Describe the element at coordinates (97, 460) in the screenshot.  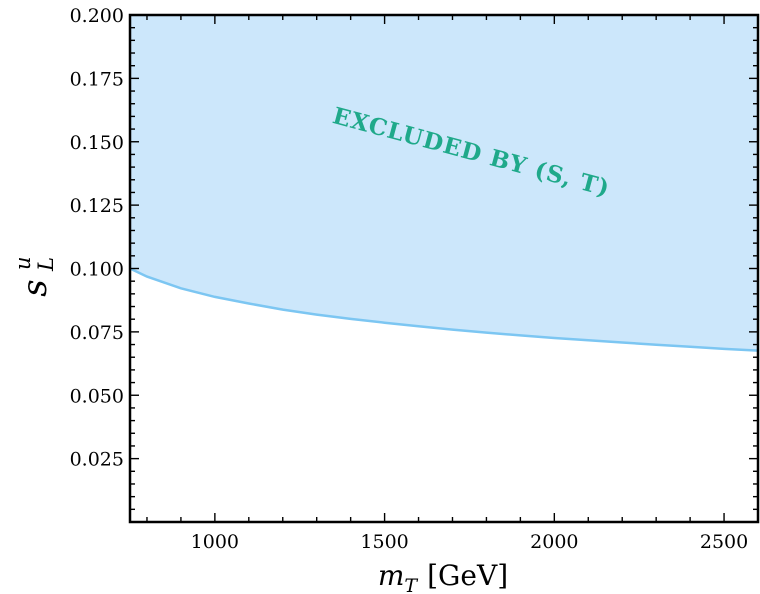
I see `y-tick-label: 0.025` at that location.